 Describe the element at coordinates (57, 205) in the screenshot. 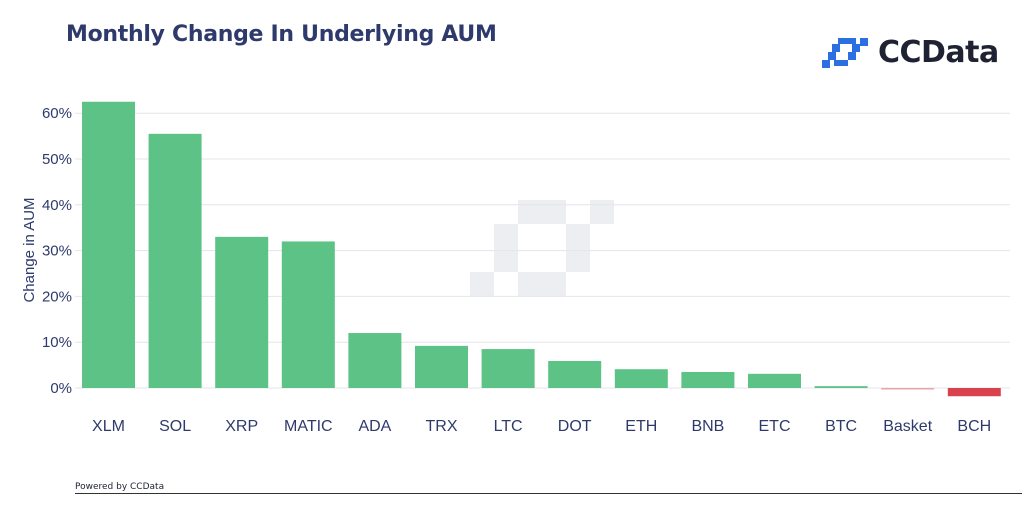

I see `y-tick-label: 40%` at that location.